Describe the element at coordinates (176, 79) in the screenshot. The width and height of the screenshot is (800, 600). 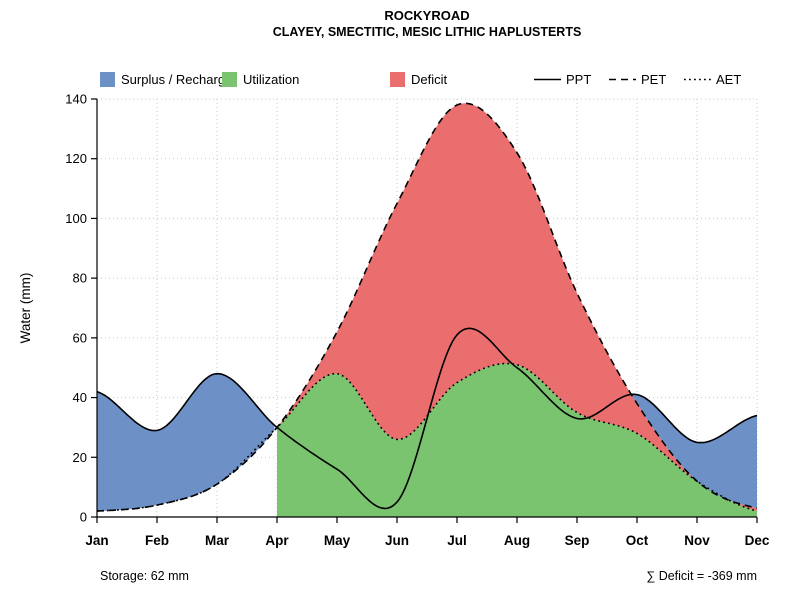
I see `legend-area-label: Surplus / Recharge` at that location.